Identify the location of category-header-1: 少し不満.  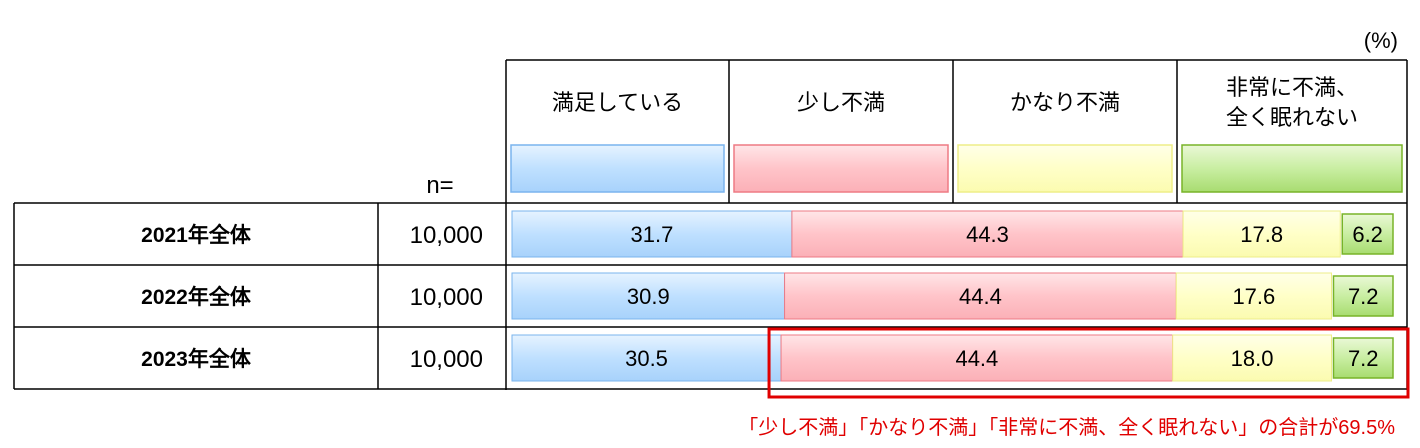
(841, 102).